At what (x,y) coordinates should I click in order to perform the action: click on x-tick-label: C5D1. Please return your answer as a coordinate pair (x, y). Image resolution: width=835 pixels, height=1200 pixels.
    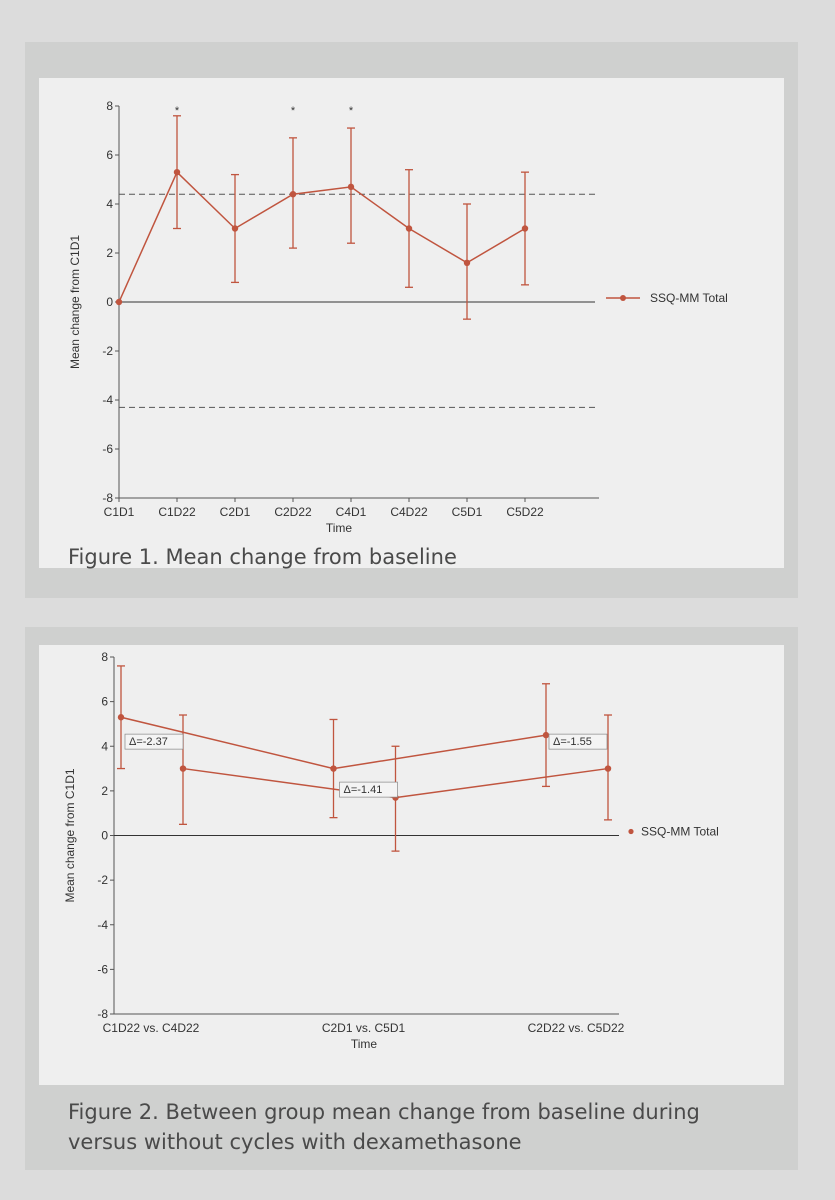
    Looking at the image, I should click on (467, 512).